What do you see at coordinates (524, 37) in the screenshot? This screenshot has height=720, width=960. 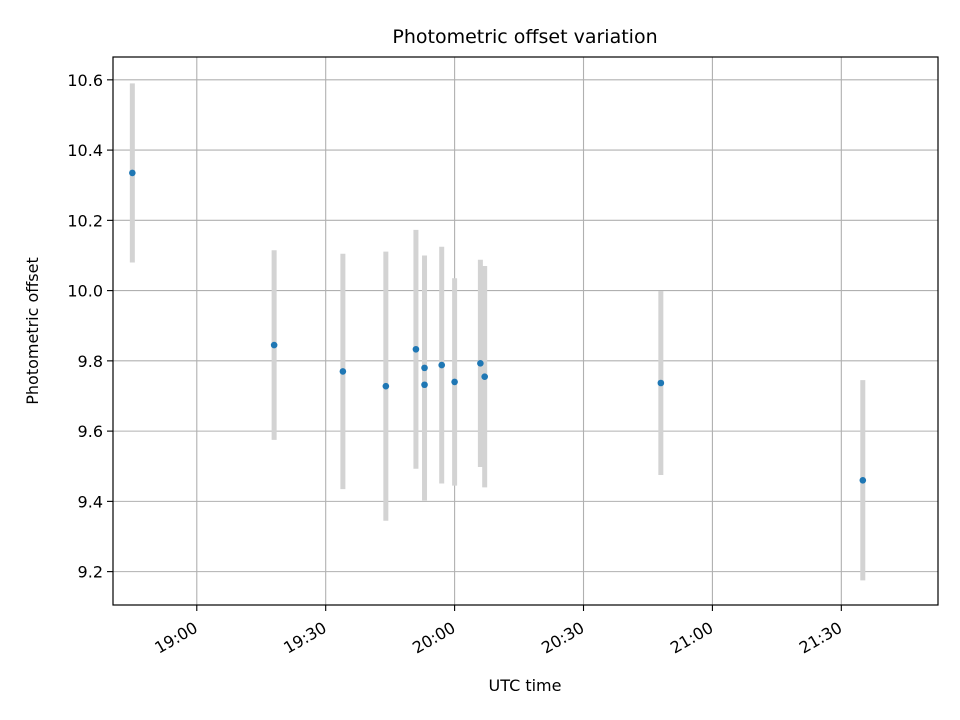 I see `chart-title: Photometric offset variation` at bounding box center [524, 37].